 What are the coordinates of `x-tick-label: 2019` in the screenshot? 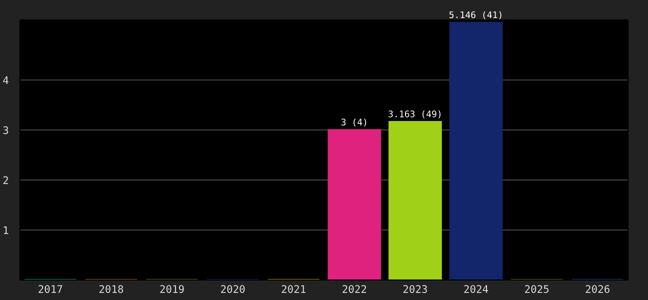 It's located at (172, 289).